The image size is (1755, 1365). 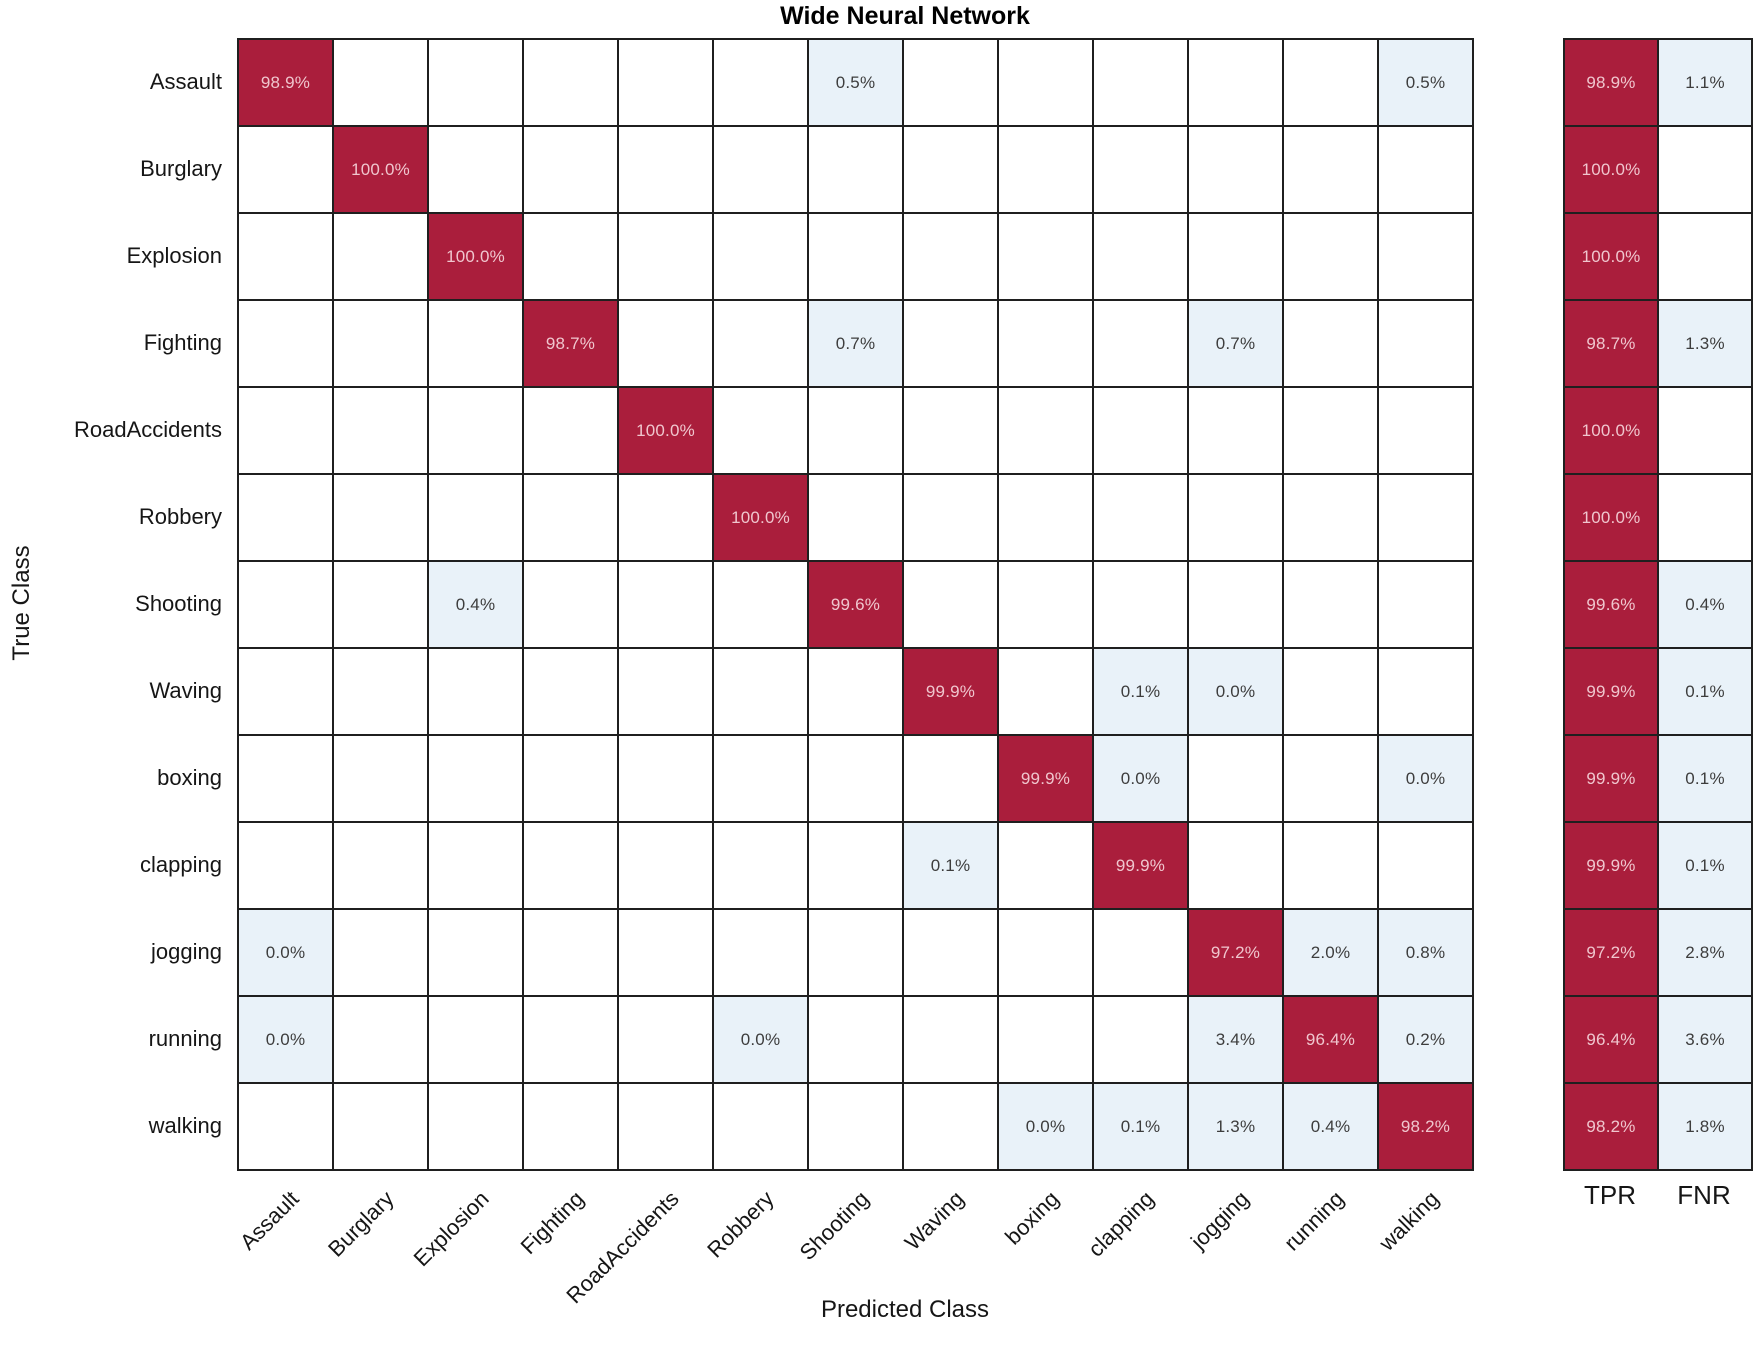 What do you see at coordinates (181, 864) in the screenshot?
I see `row-label: clapping` at bounding box center [181, 864].